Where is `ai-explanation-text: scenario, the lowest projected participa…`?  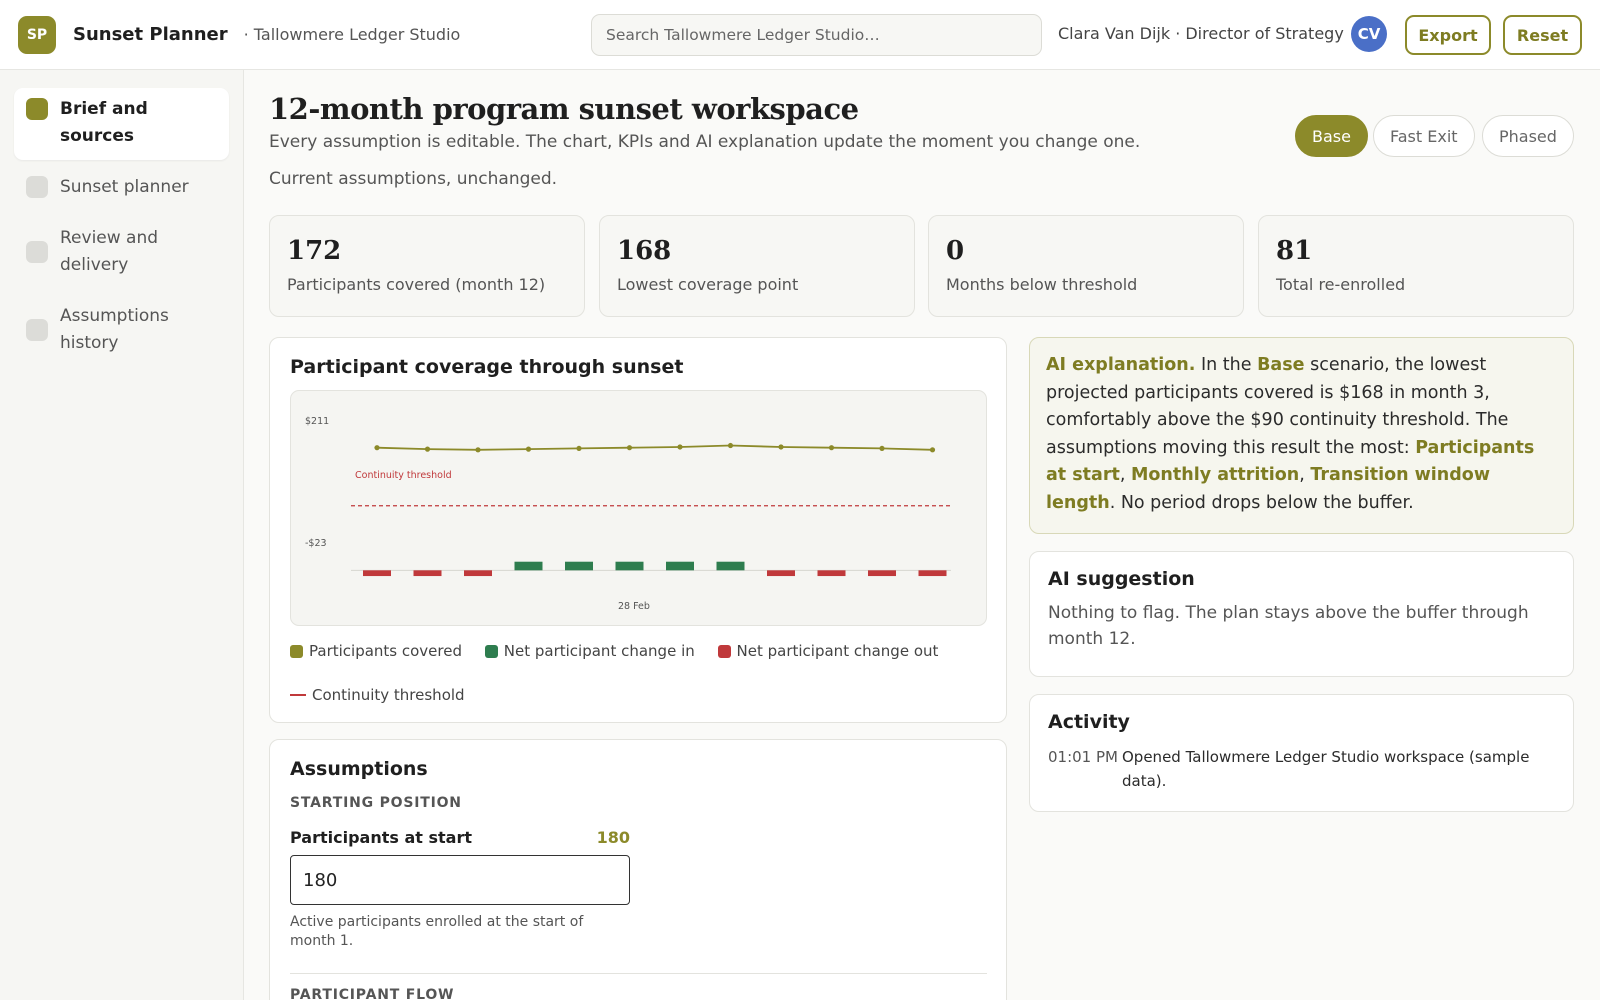 ai-explanation-text: scenario, the lowest projected participa… is located at coordinates (1277, 406).